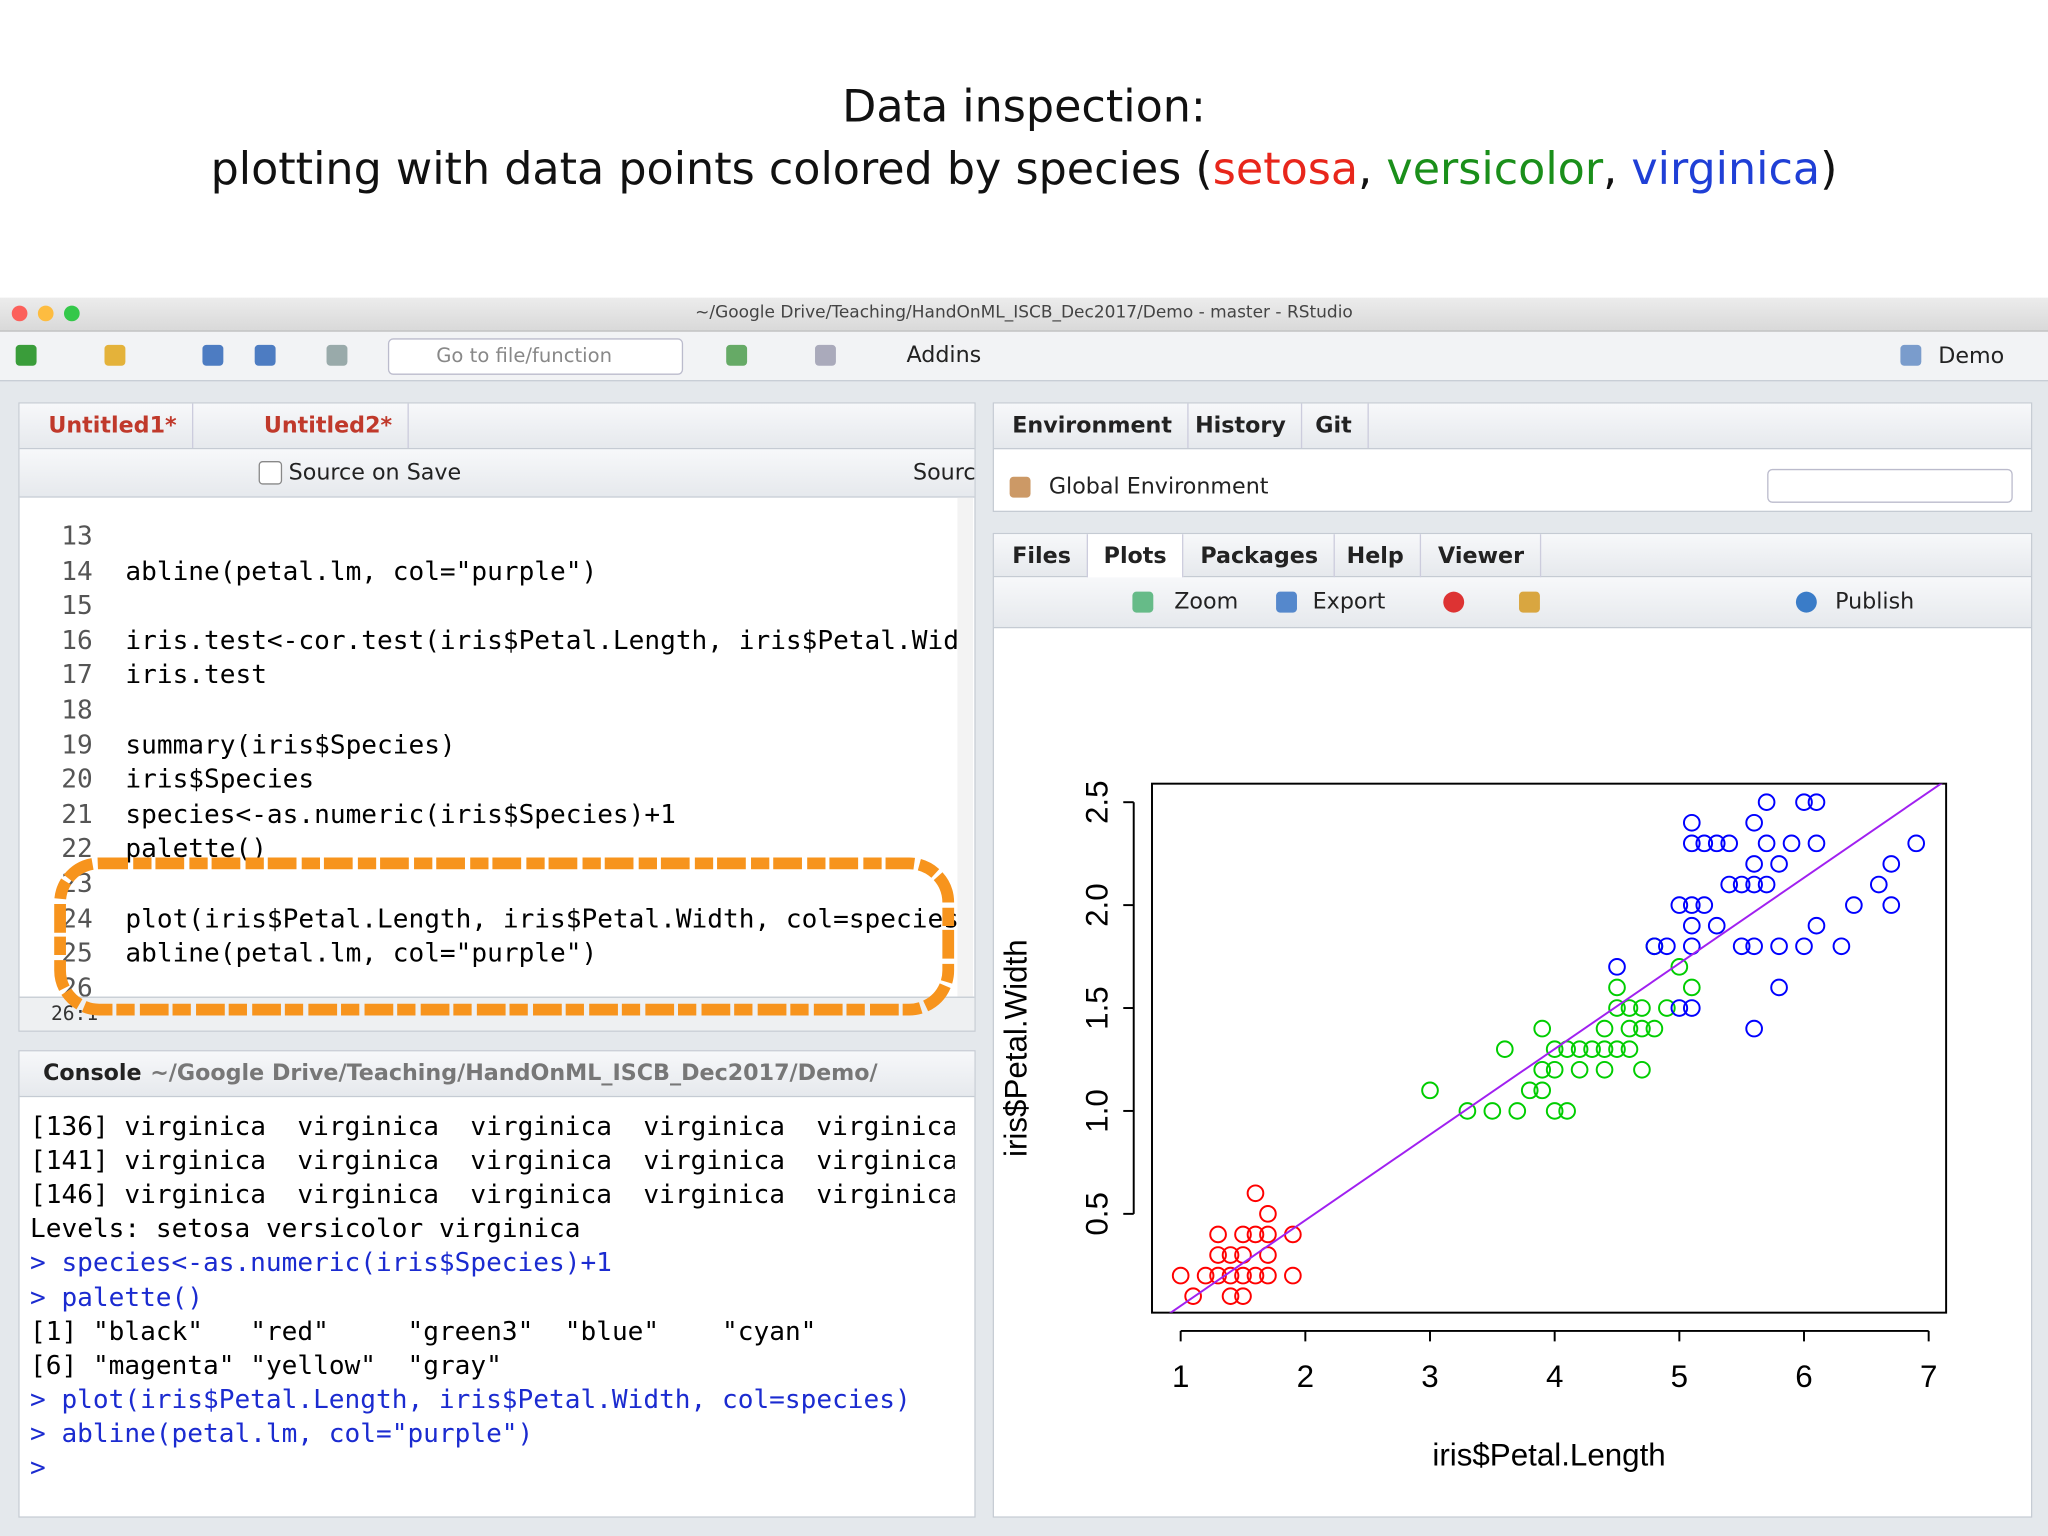 The height and width of the screenshot is (1536, 2048). Describe the element at coordinates (77, 744) in the screenshot. I see `line-number: 19` at that location.